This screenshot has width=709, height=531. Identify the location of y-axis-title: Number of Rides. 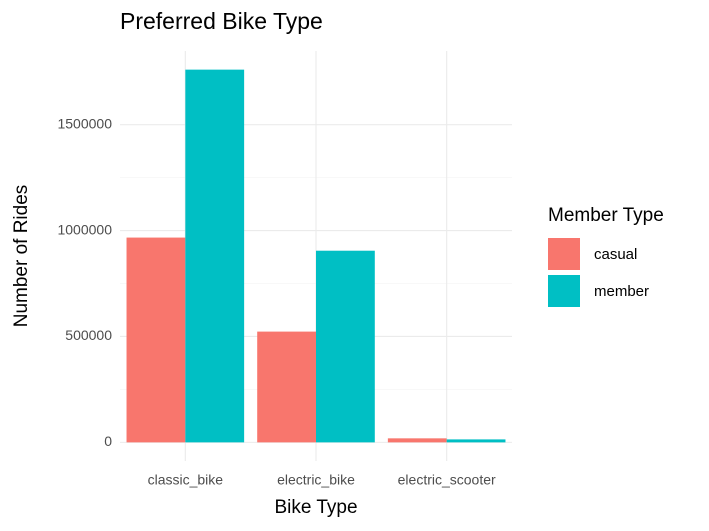
(21, 256).